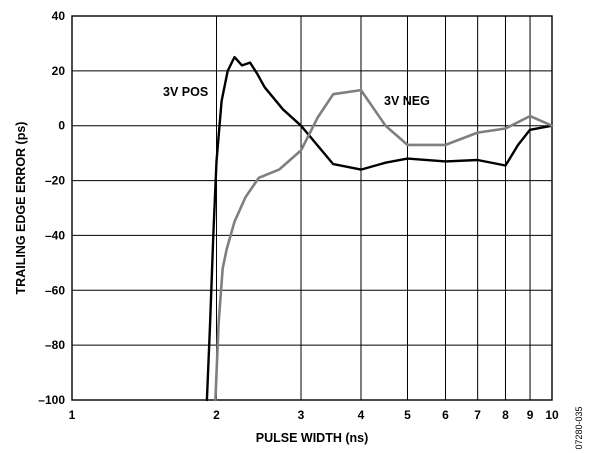  What do you see at coordinates (55, 235) in the screenshot?
I see `y-tick-label: –40` at bounding box center [55, 235].